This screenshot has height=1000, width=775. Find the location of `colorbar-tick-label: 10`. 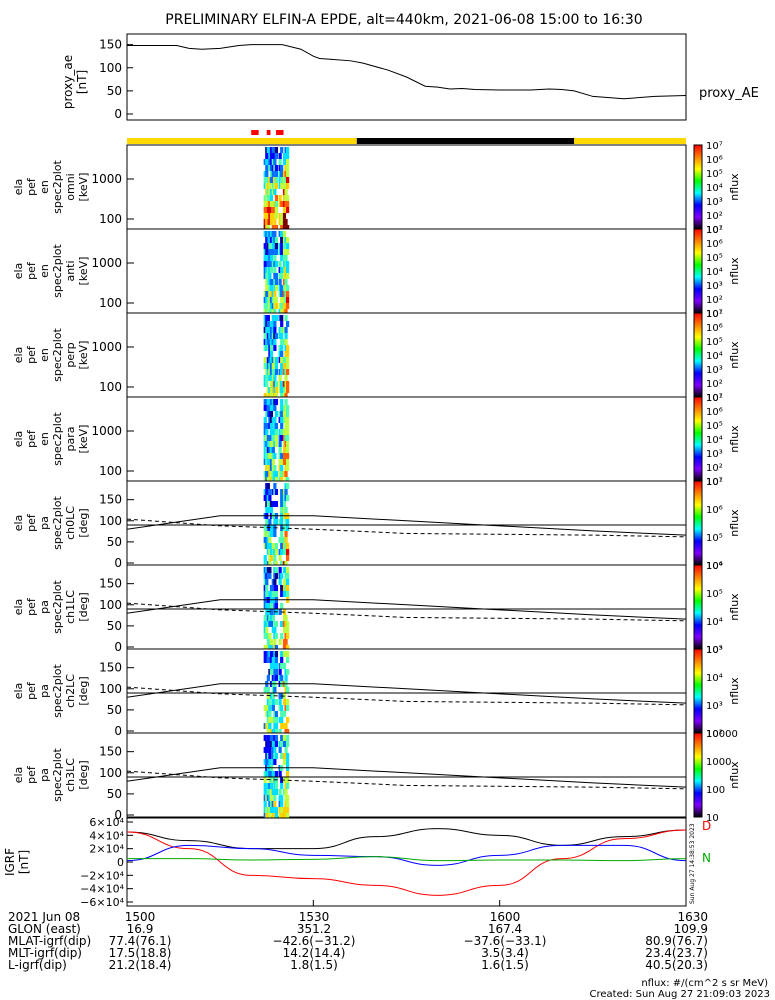

colorbar-tick-label: 10 is located at coordinates (712, 818).